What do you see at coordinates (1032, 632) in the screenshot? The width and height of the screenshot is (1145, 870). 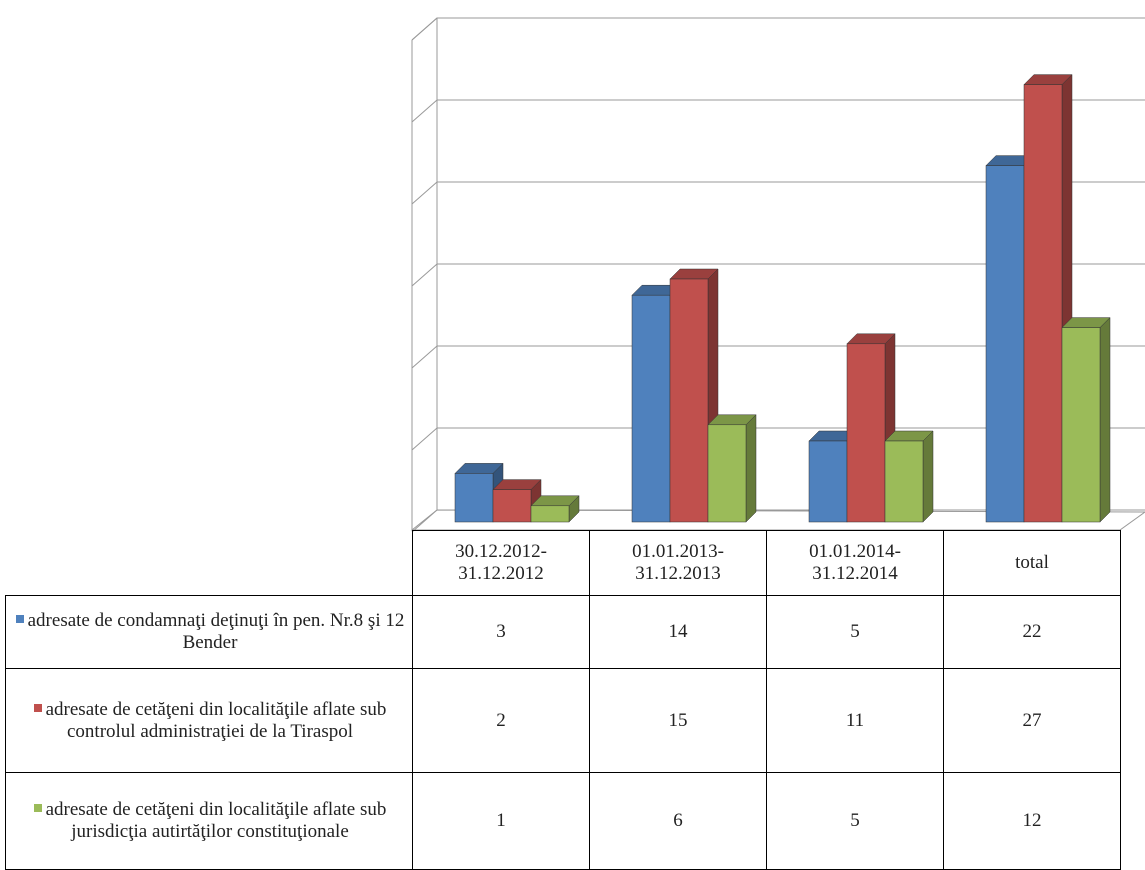 I see `table-value: 22` at bounding box center [1032, 632].